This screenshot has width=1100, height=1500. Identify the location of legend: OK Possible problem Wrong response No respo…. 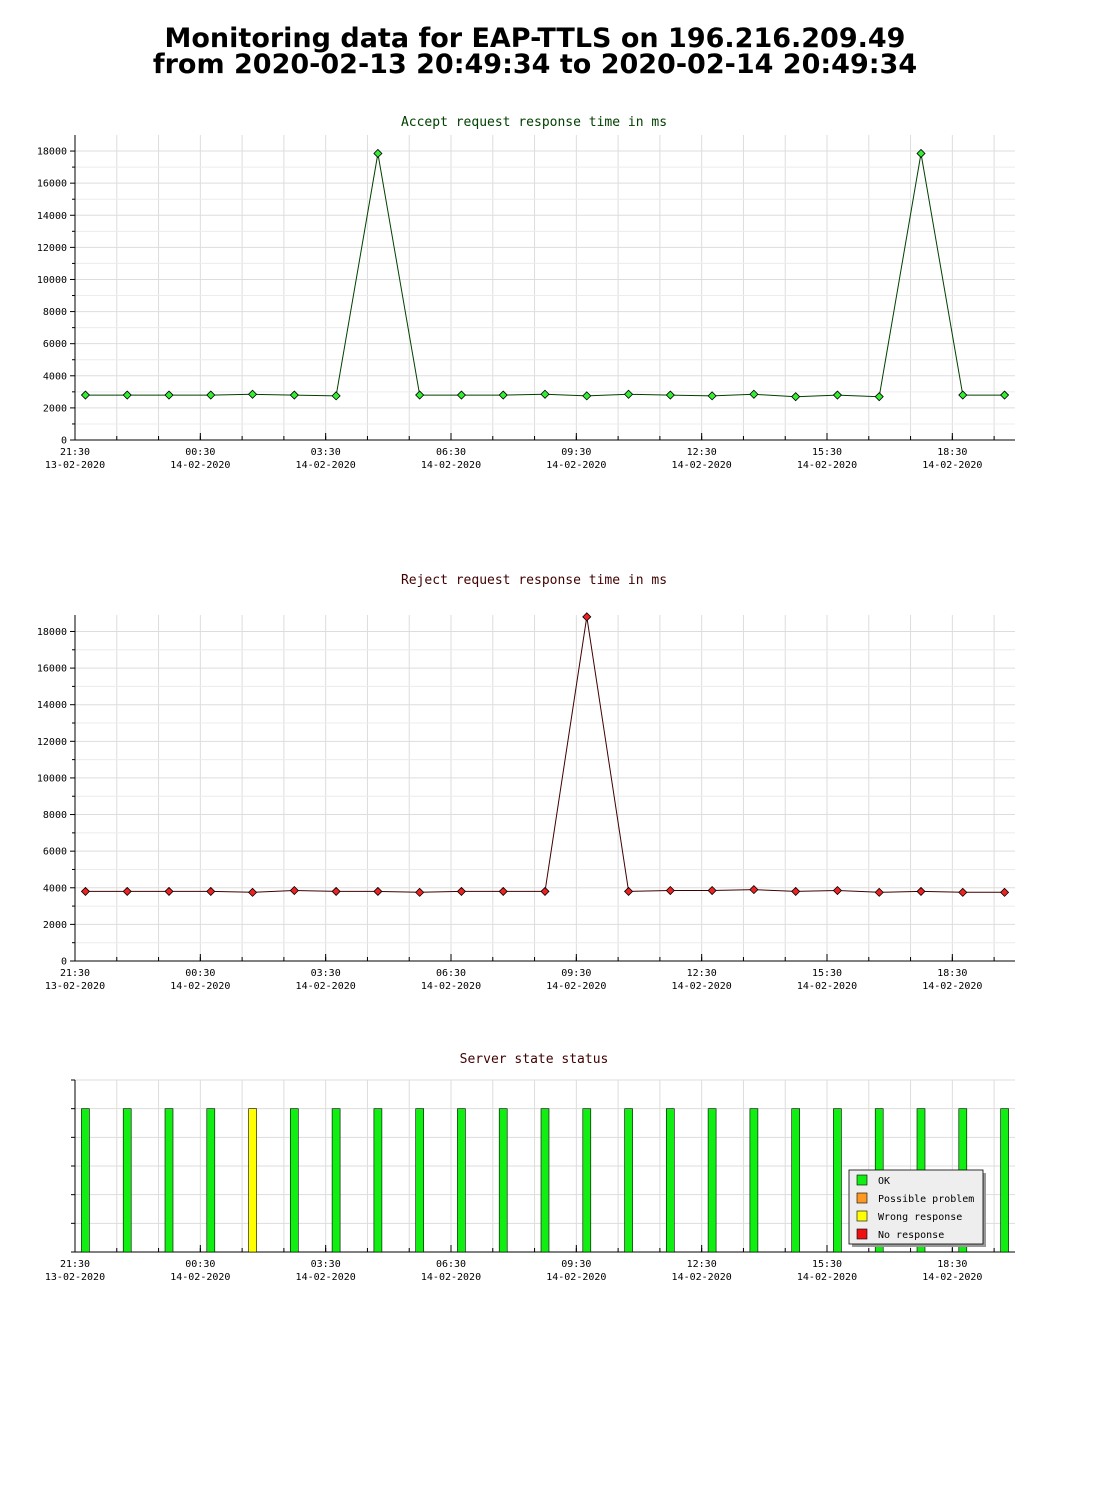
(917, 1208).